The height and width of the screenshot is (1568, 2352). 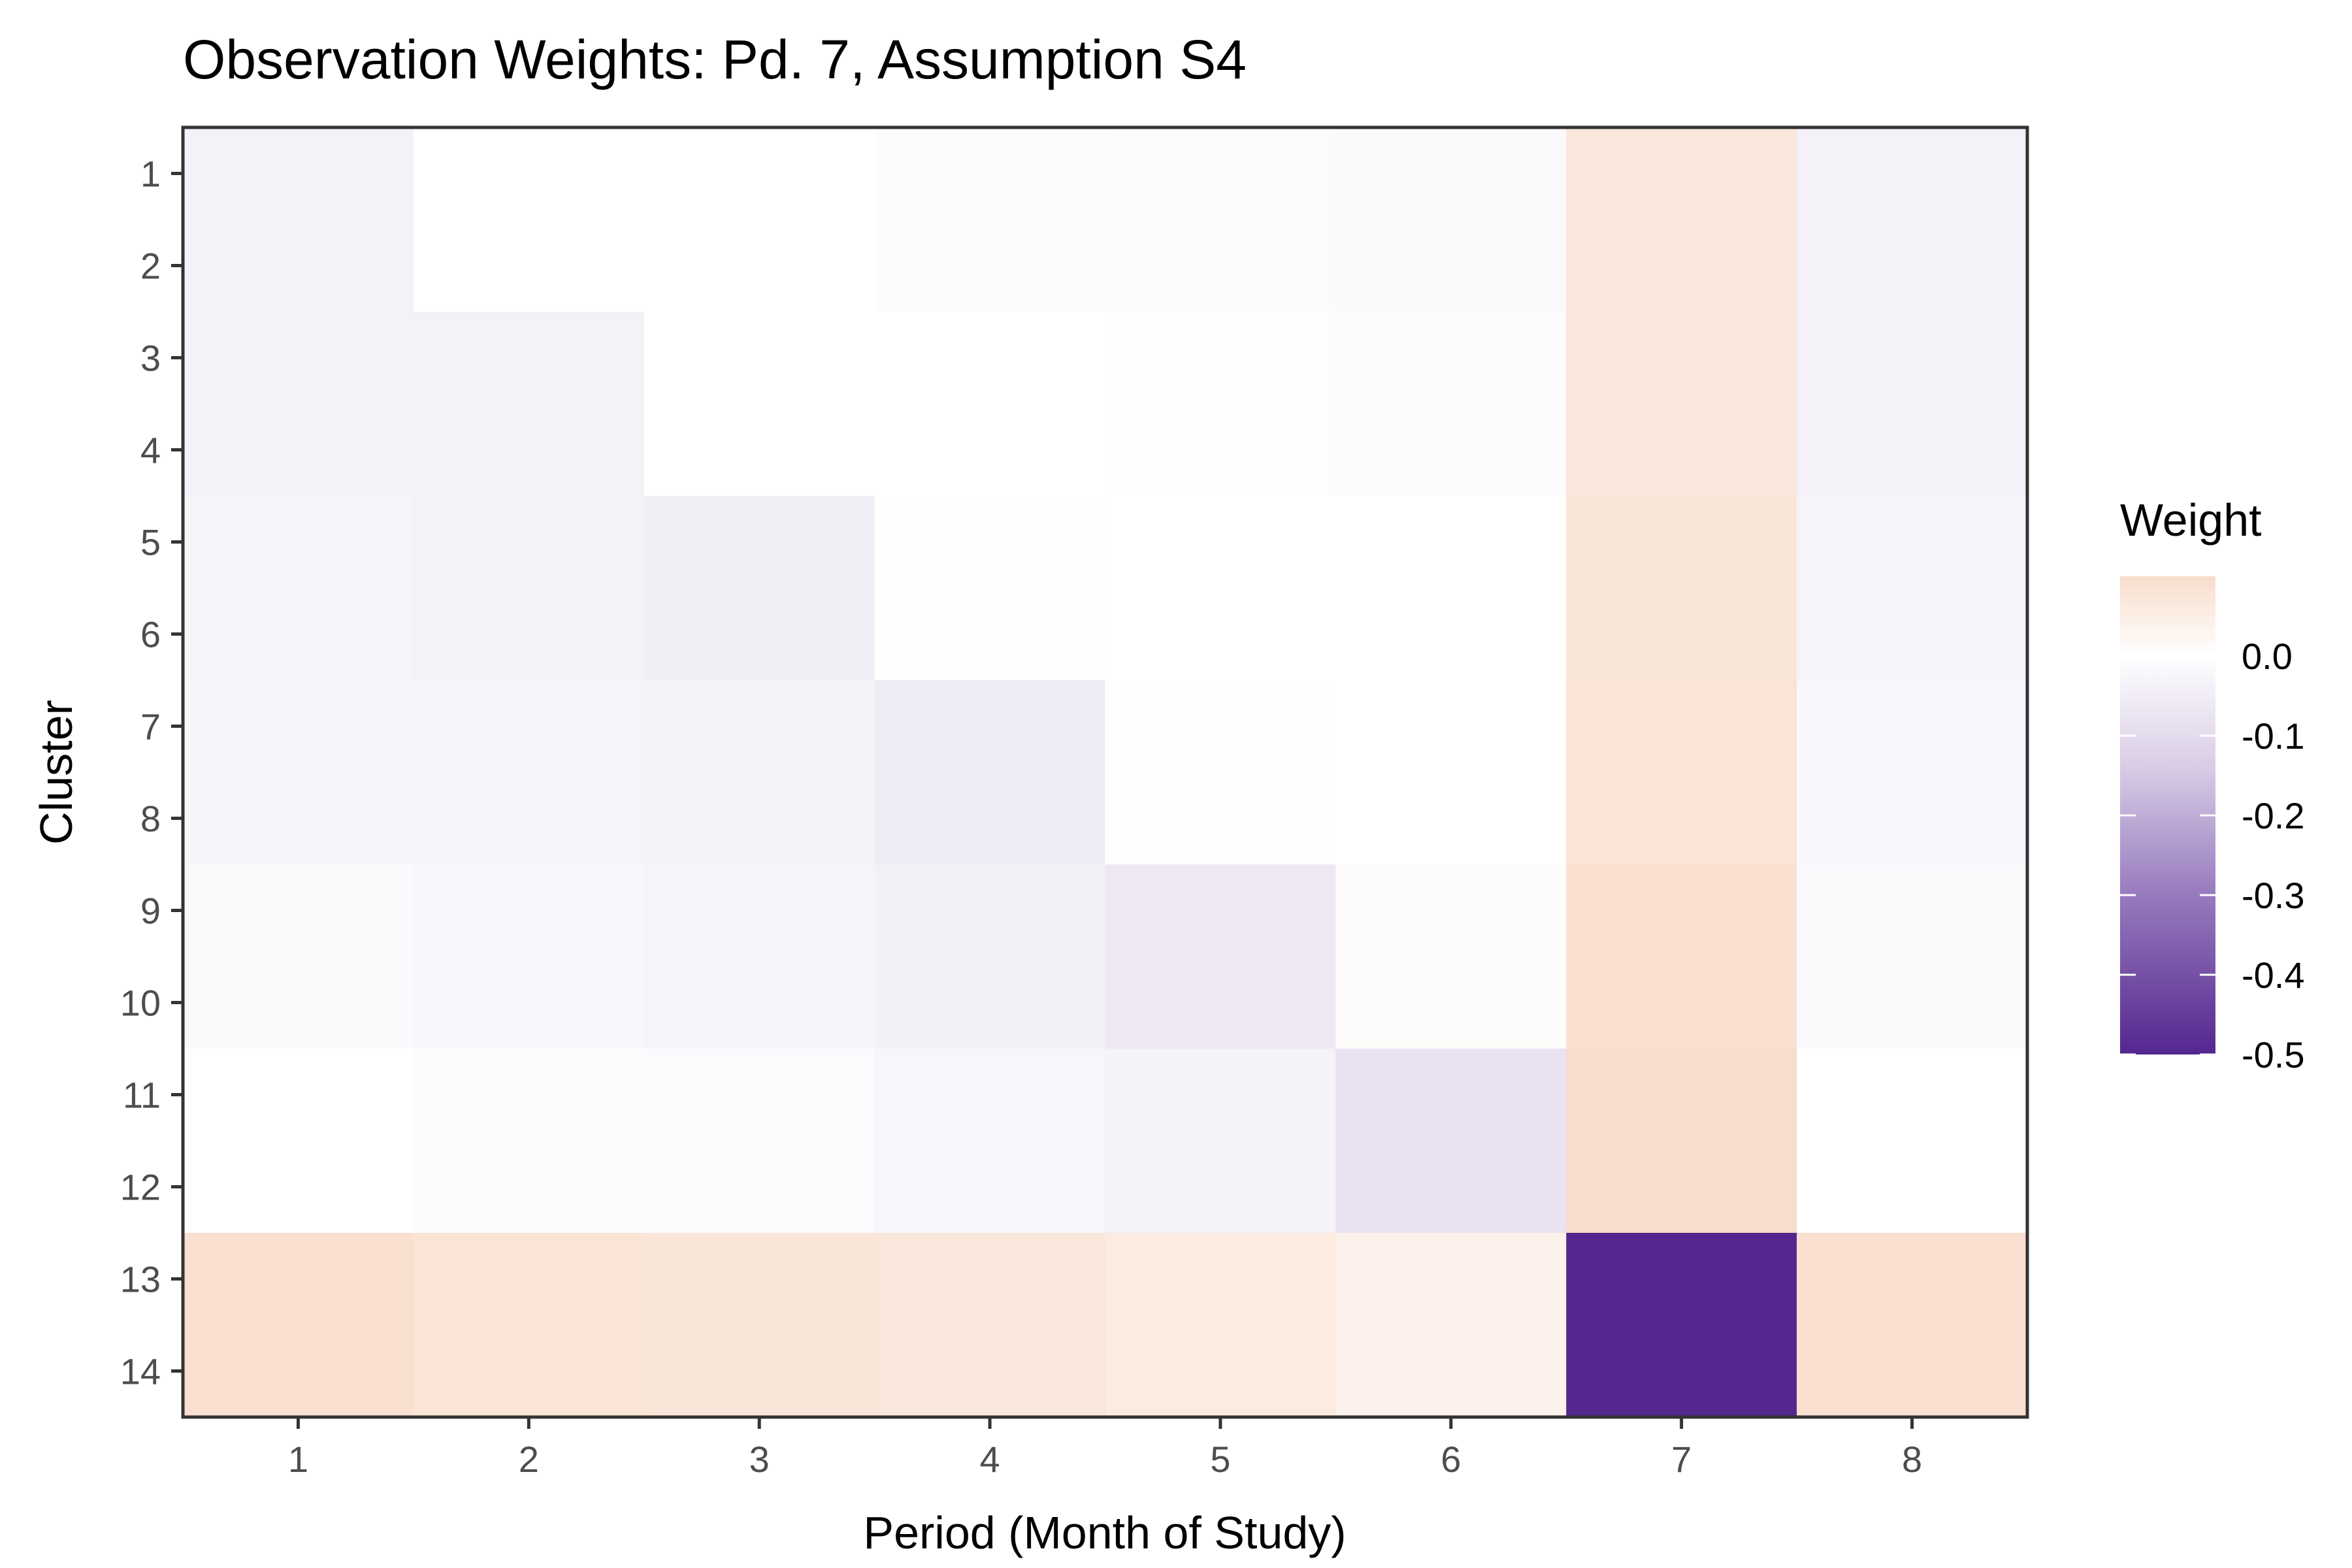 I want to click on legend-colorbar, so click(x=2167, y=815).